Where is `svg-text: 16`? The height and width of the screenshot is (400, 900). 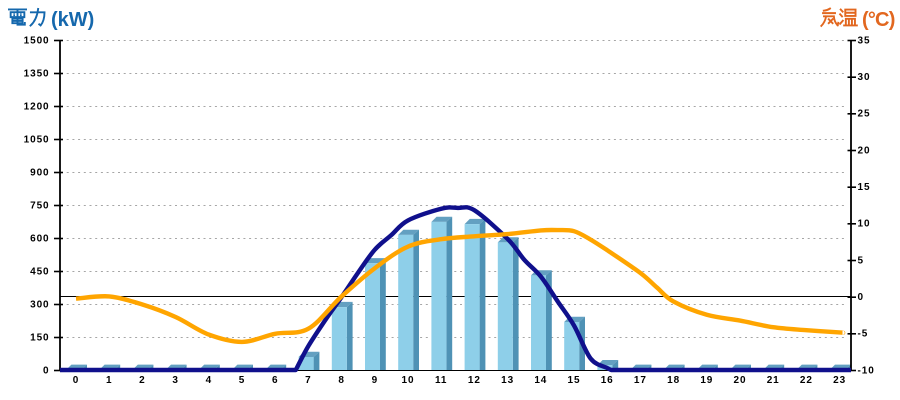 svg-text: 16 is located at coordinates (607, 380).